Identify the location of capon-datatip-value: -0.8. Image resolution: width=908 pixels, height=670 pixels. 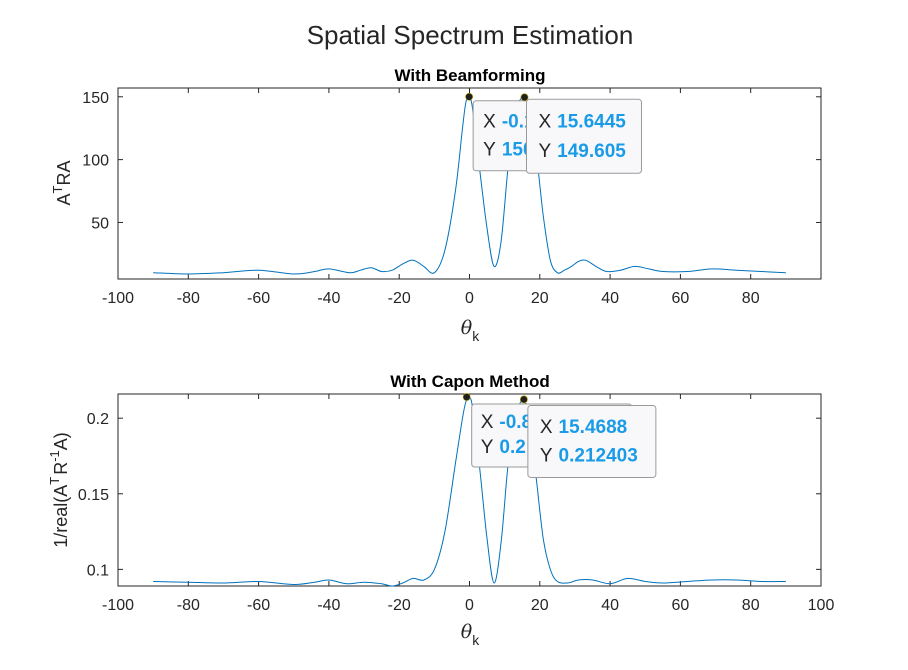
(515, 422).